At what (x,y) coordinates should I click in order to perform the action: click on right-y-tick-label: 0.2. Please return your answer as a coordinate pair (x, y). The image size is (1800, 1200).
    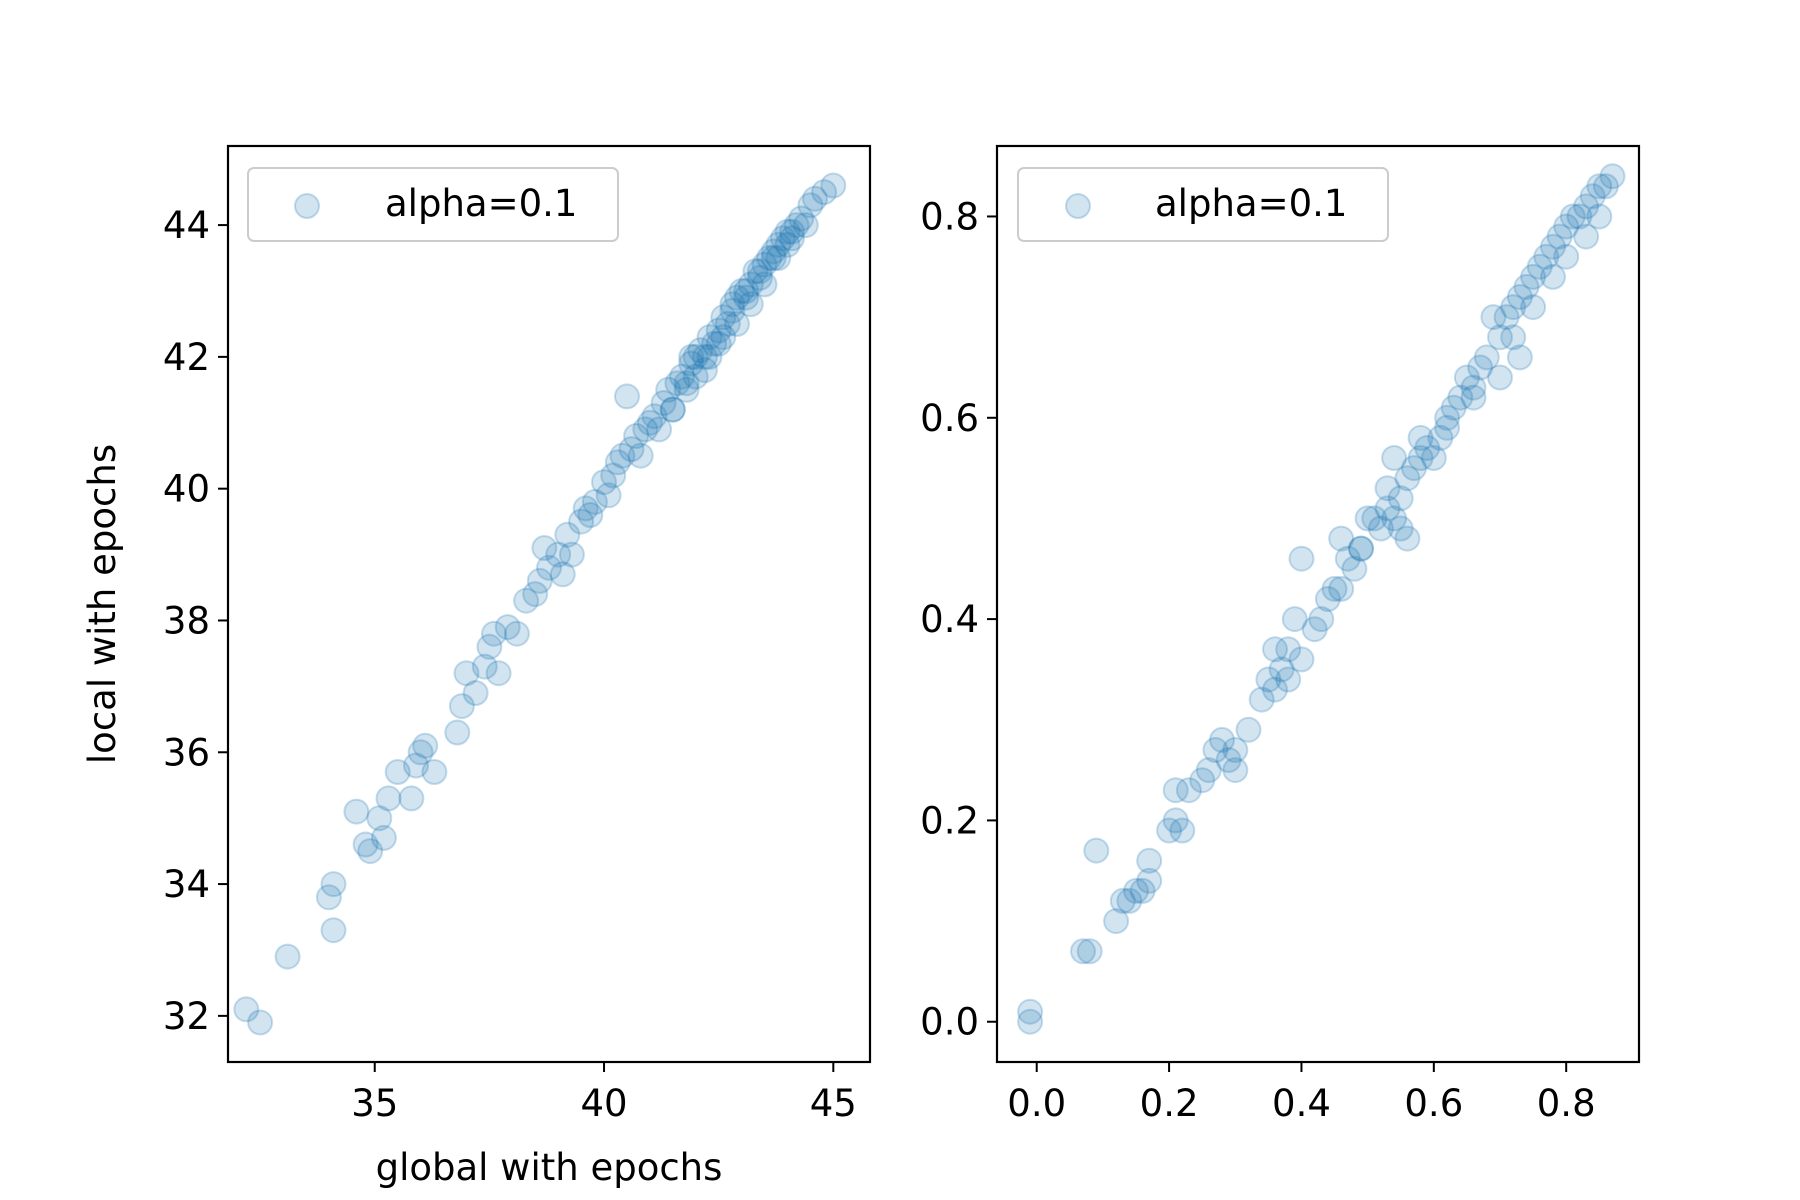
    Looking at the image, I should click on (949, 820).